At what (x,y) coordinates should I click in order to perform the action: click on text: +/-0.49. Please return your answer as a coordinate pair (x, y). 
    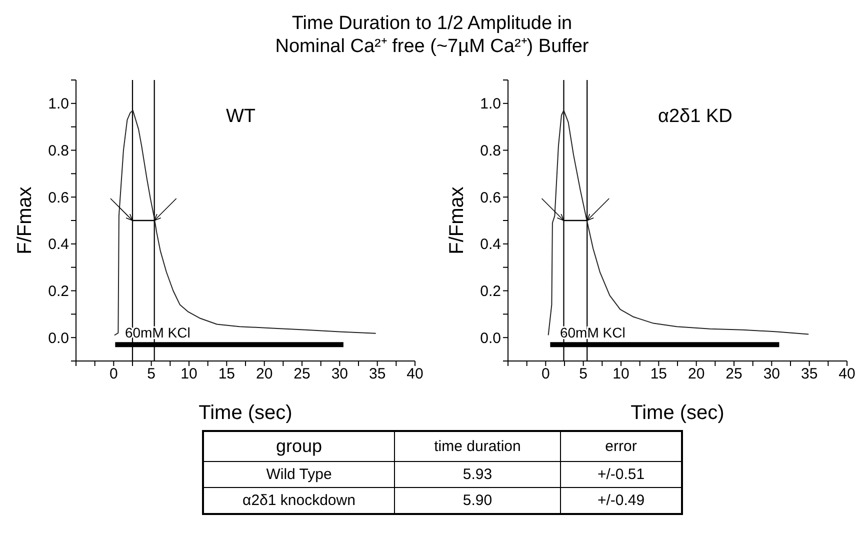
    Looking at the image, I should click on (621, 501).